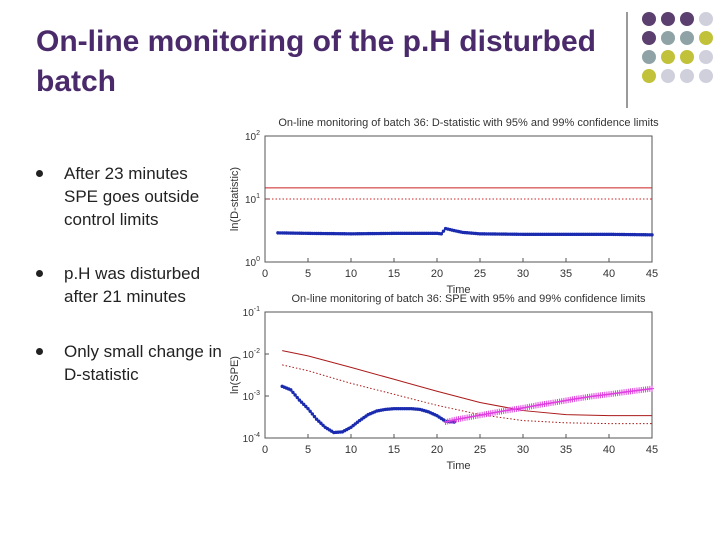 The height and width of the screenshot is (540, 720). Describe the element at coordinates (252, 199) in the screenshot. I see `y-tick-label: 10¹` at that location.